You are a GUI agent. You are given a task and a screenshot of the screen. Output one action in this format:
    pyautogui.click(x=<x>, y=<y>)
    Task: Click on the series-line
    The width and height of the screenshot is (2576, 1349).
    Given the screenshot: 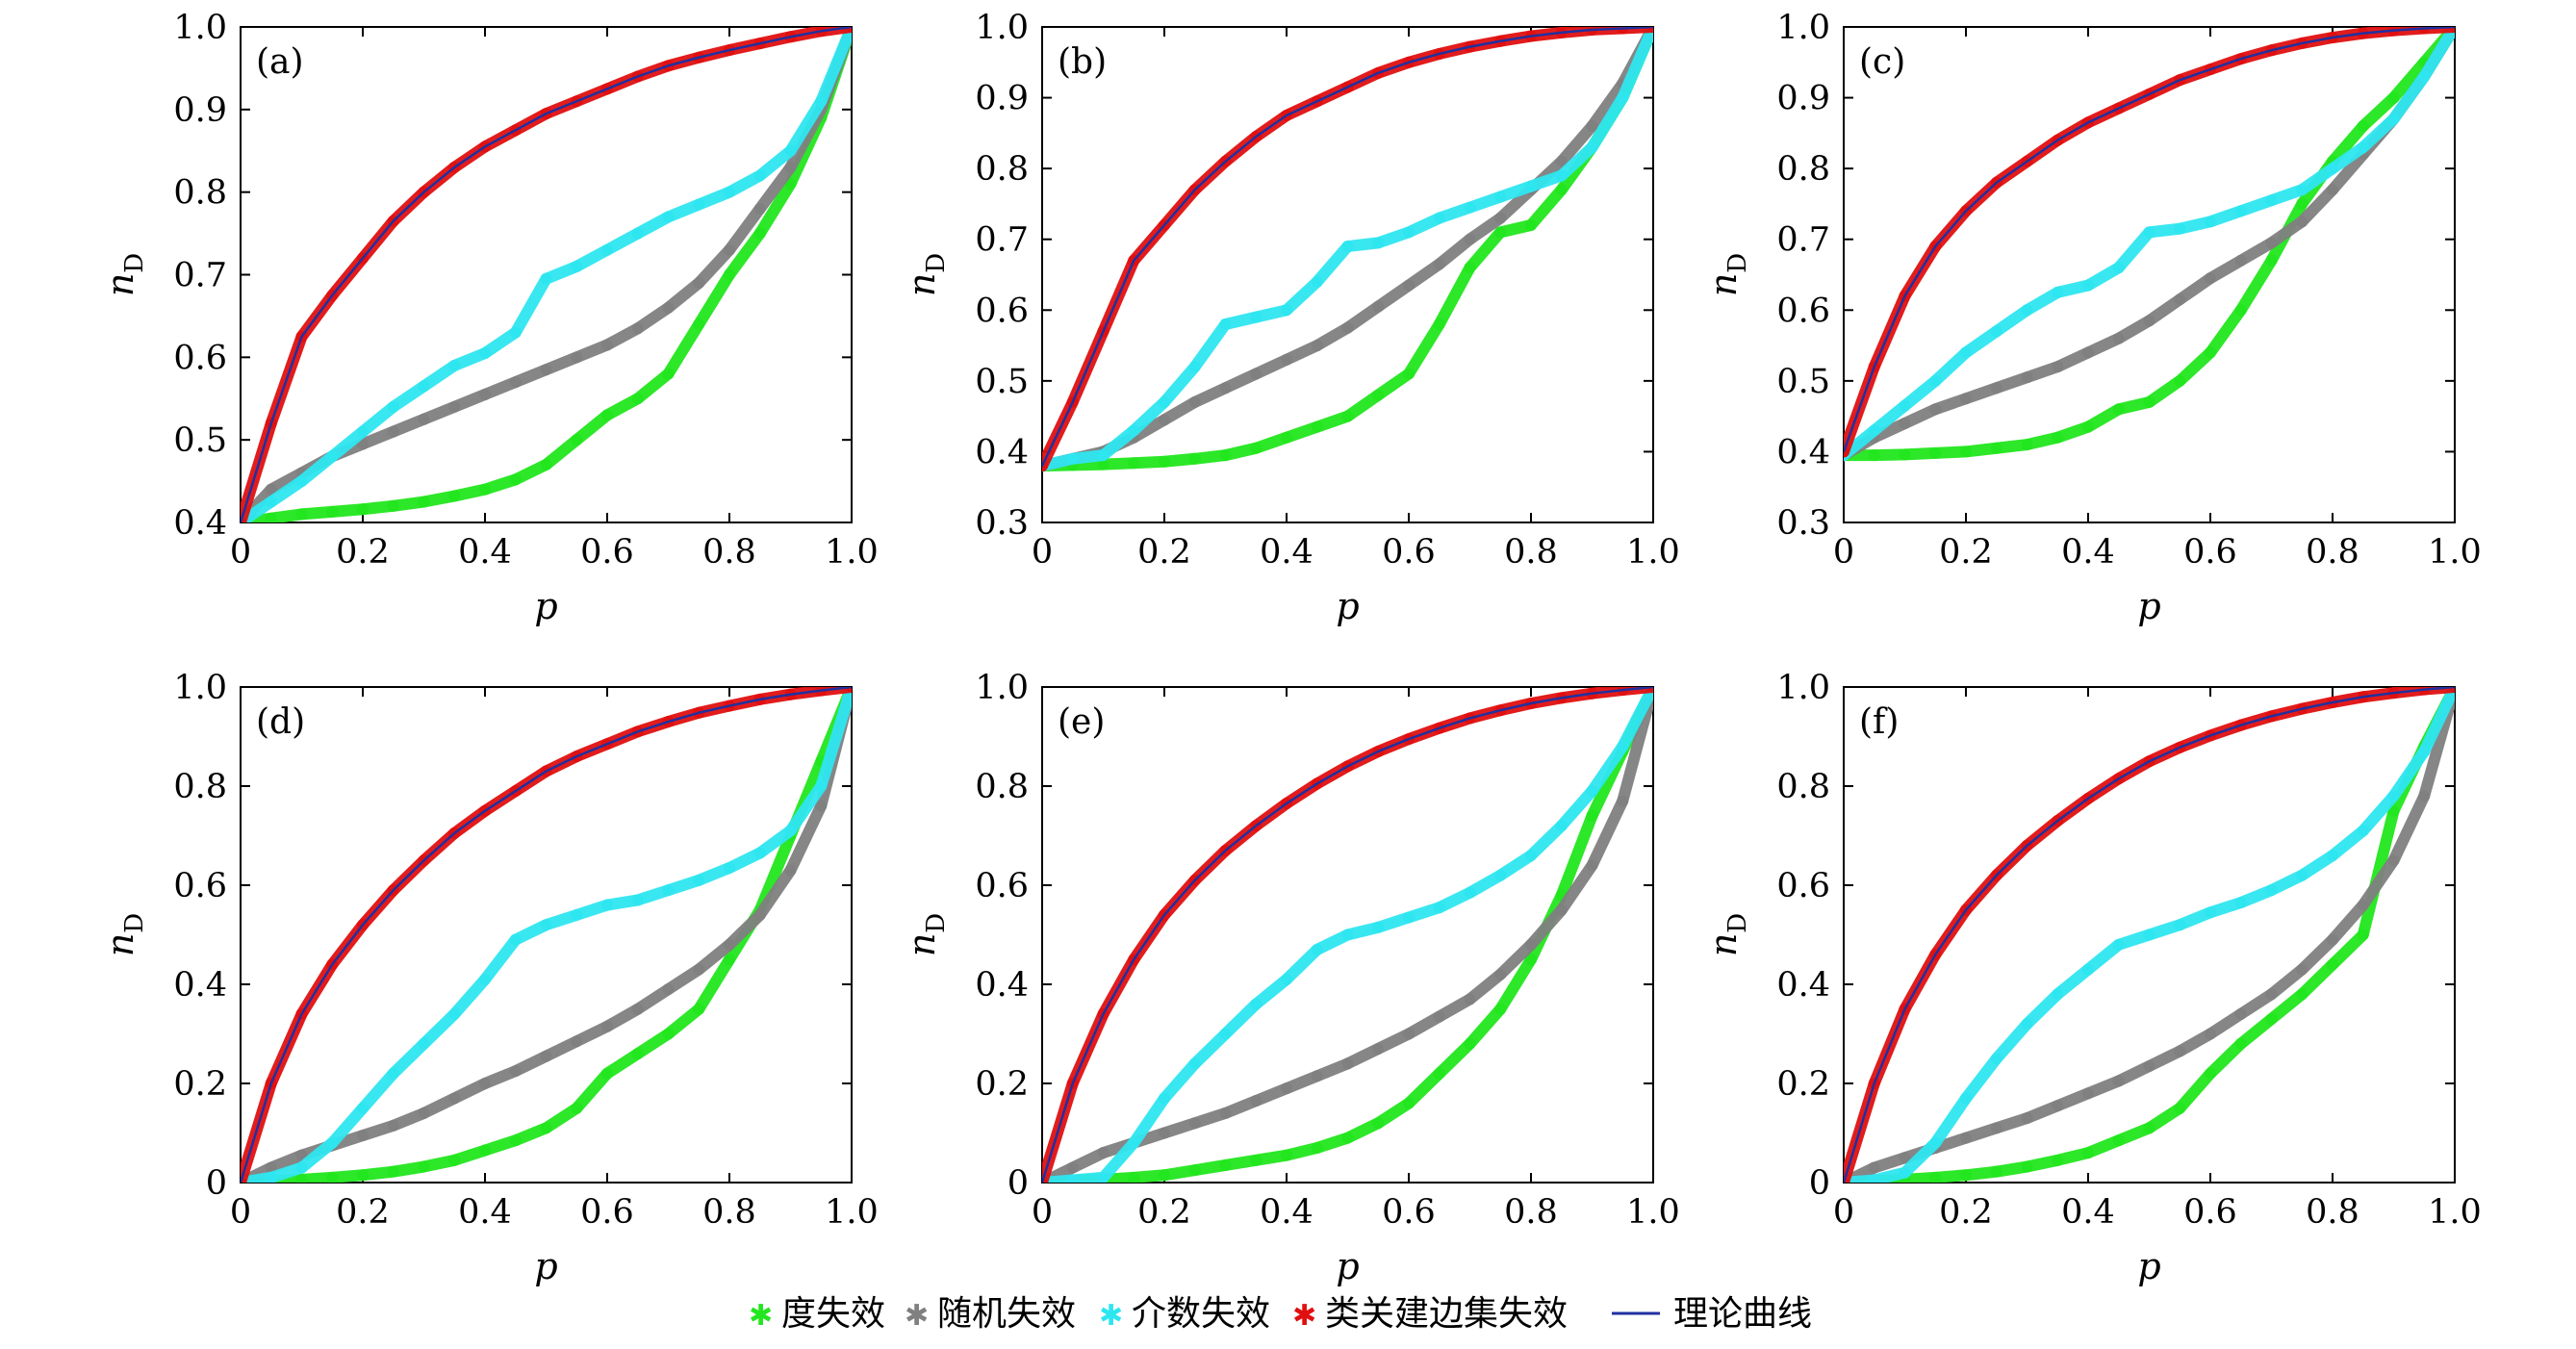 What is the action you would take?
    pyautogui.click(x=2149, y=240)
    